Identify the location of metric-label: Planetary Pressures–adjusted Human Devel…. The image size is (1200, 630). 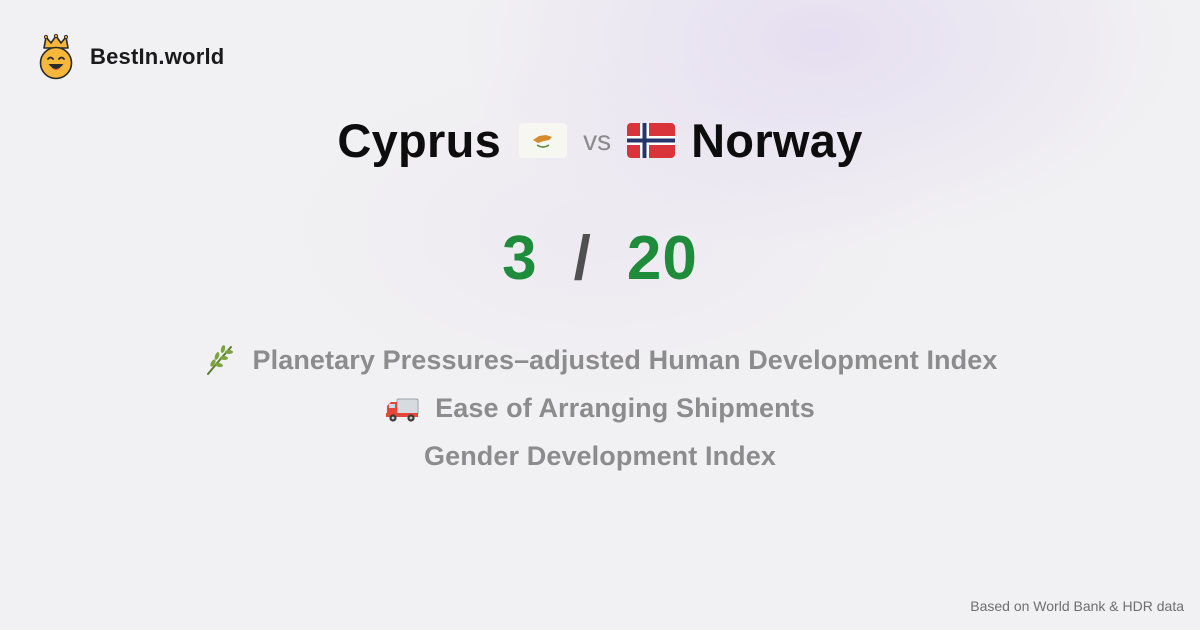
(625, 359).